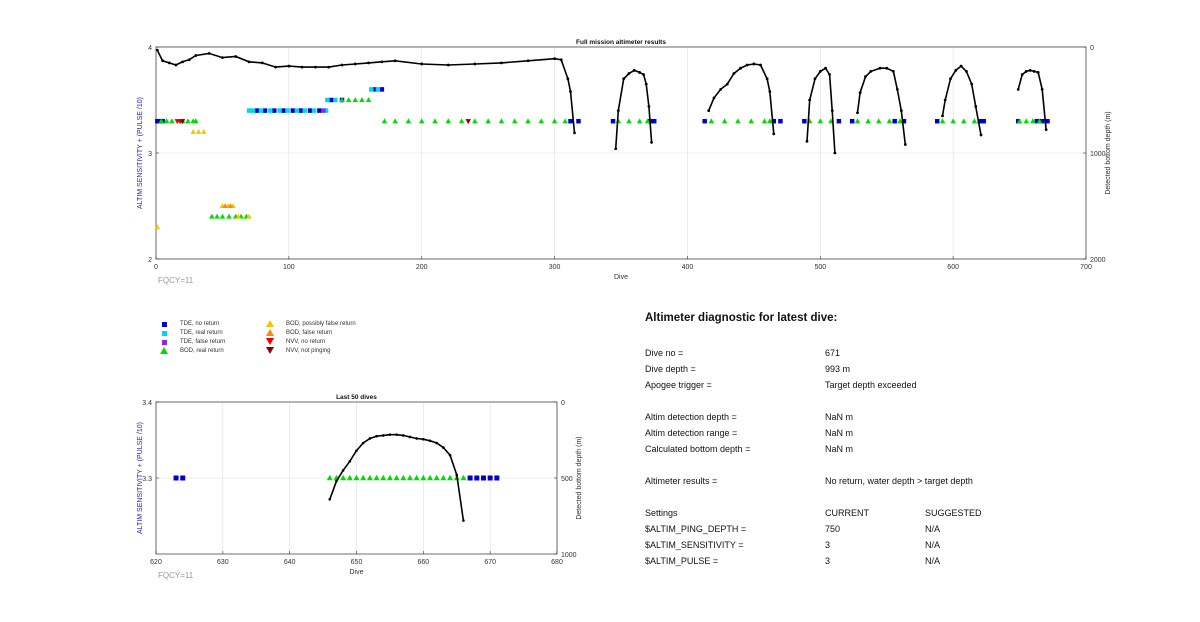 Image resolution: width=1200 pixels, height=622 pixels. What do you see at coordinates (225, 206) in the screenshot?
I see `bod-false-return-marker` at bounding box center [225, 206].